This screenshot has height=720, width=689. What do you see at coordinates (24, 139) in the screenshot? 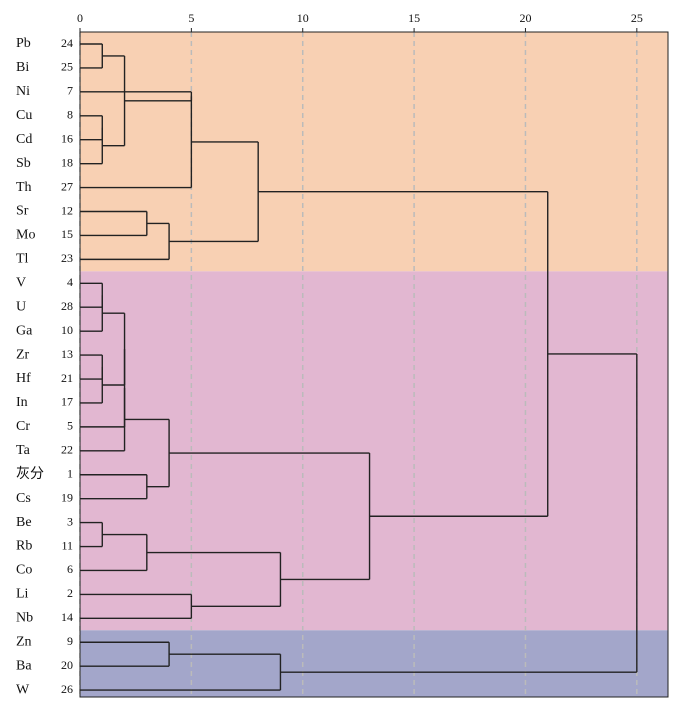
I see `leaf-name: Cd` at bounding box center [24, 139].